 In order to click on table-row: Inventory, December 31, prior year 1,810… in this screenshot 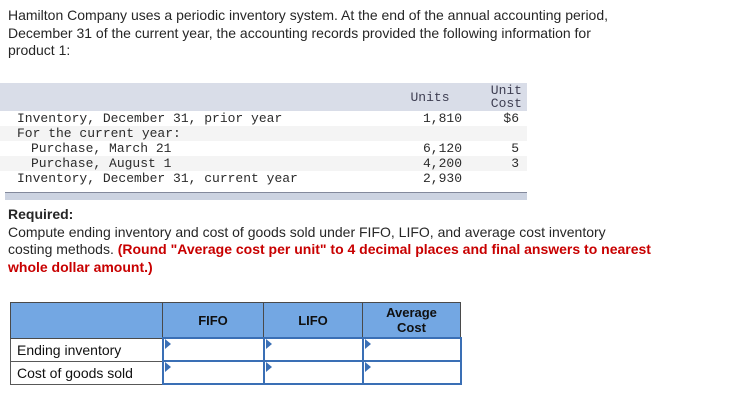, I will do `click(263, 118)`.